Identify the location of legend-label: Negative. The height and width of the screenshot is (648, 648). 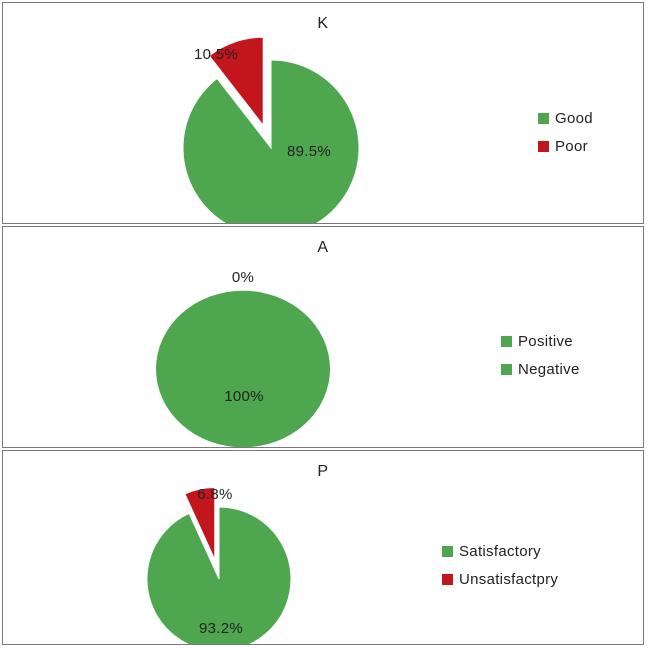
(549, 369).